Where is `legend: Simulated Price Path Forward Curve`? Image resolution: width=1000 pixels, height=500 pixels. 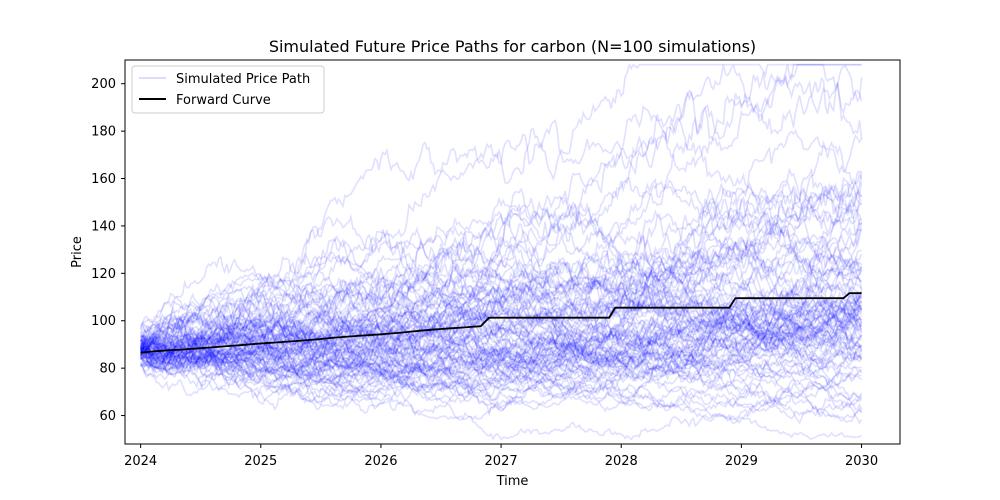 legend: Simulated Price Path Forward Curve is located at coordinates (228, 89).